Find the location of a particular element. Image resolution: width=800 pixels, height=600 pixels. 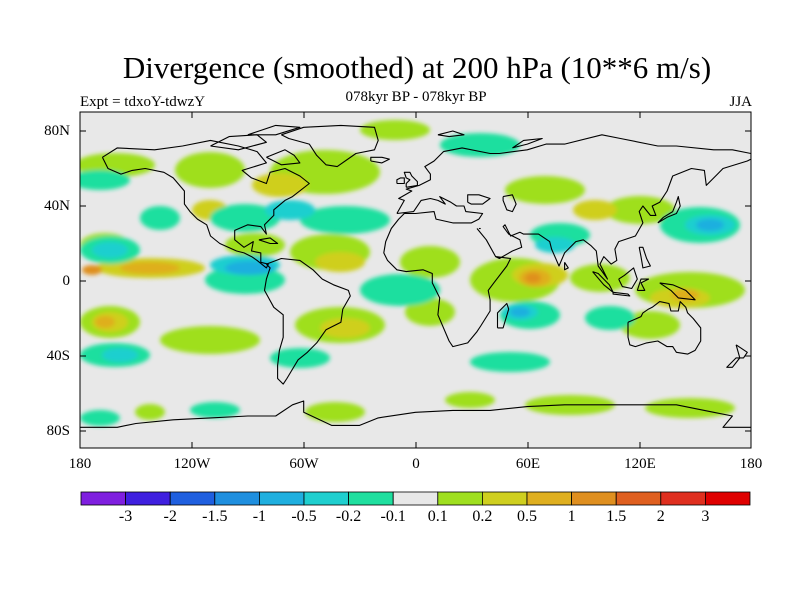

longitude-label: 120W is located at coordinates (192, 464).